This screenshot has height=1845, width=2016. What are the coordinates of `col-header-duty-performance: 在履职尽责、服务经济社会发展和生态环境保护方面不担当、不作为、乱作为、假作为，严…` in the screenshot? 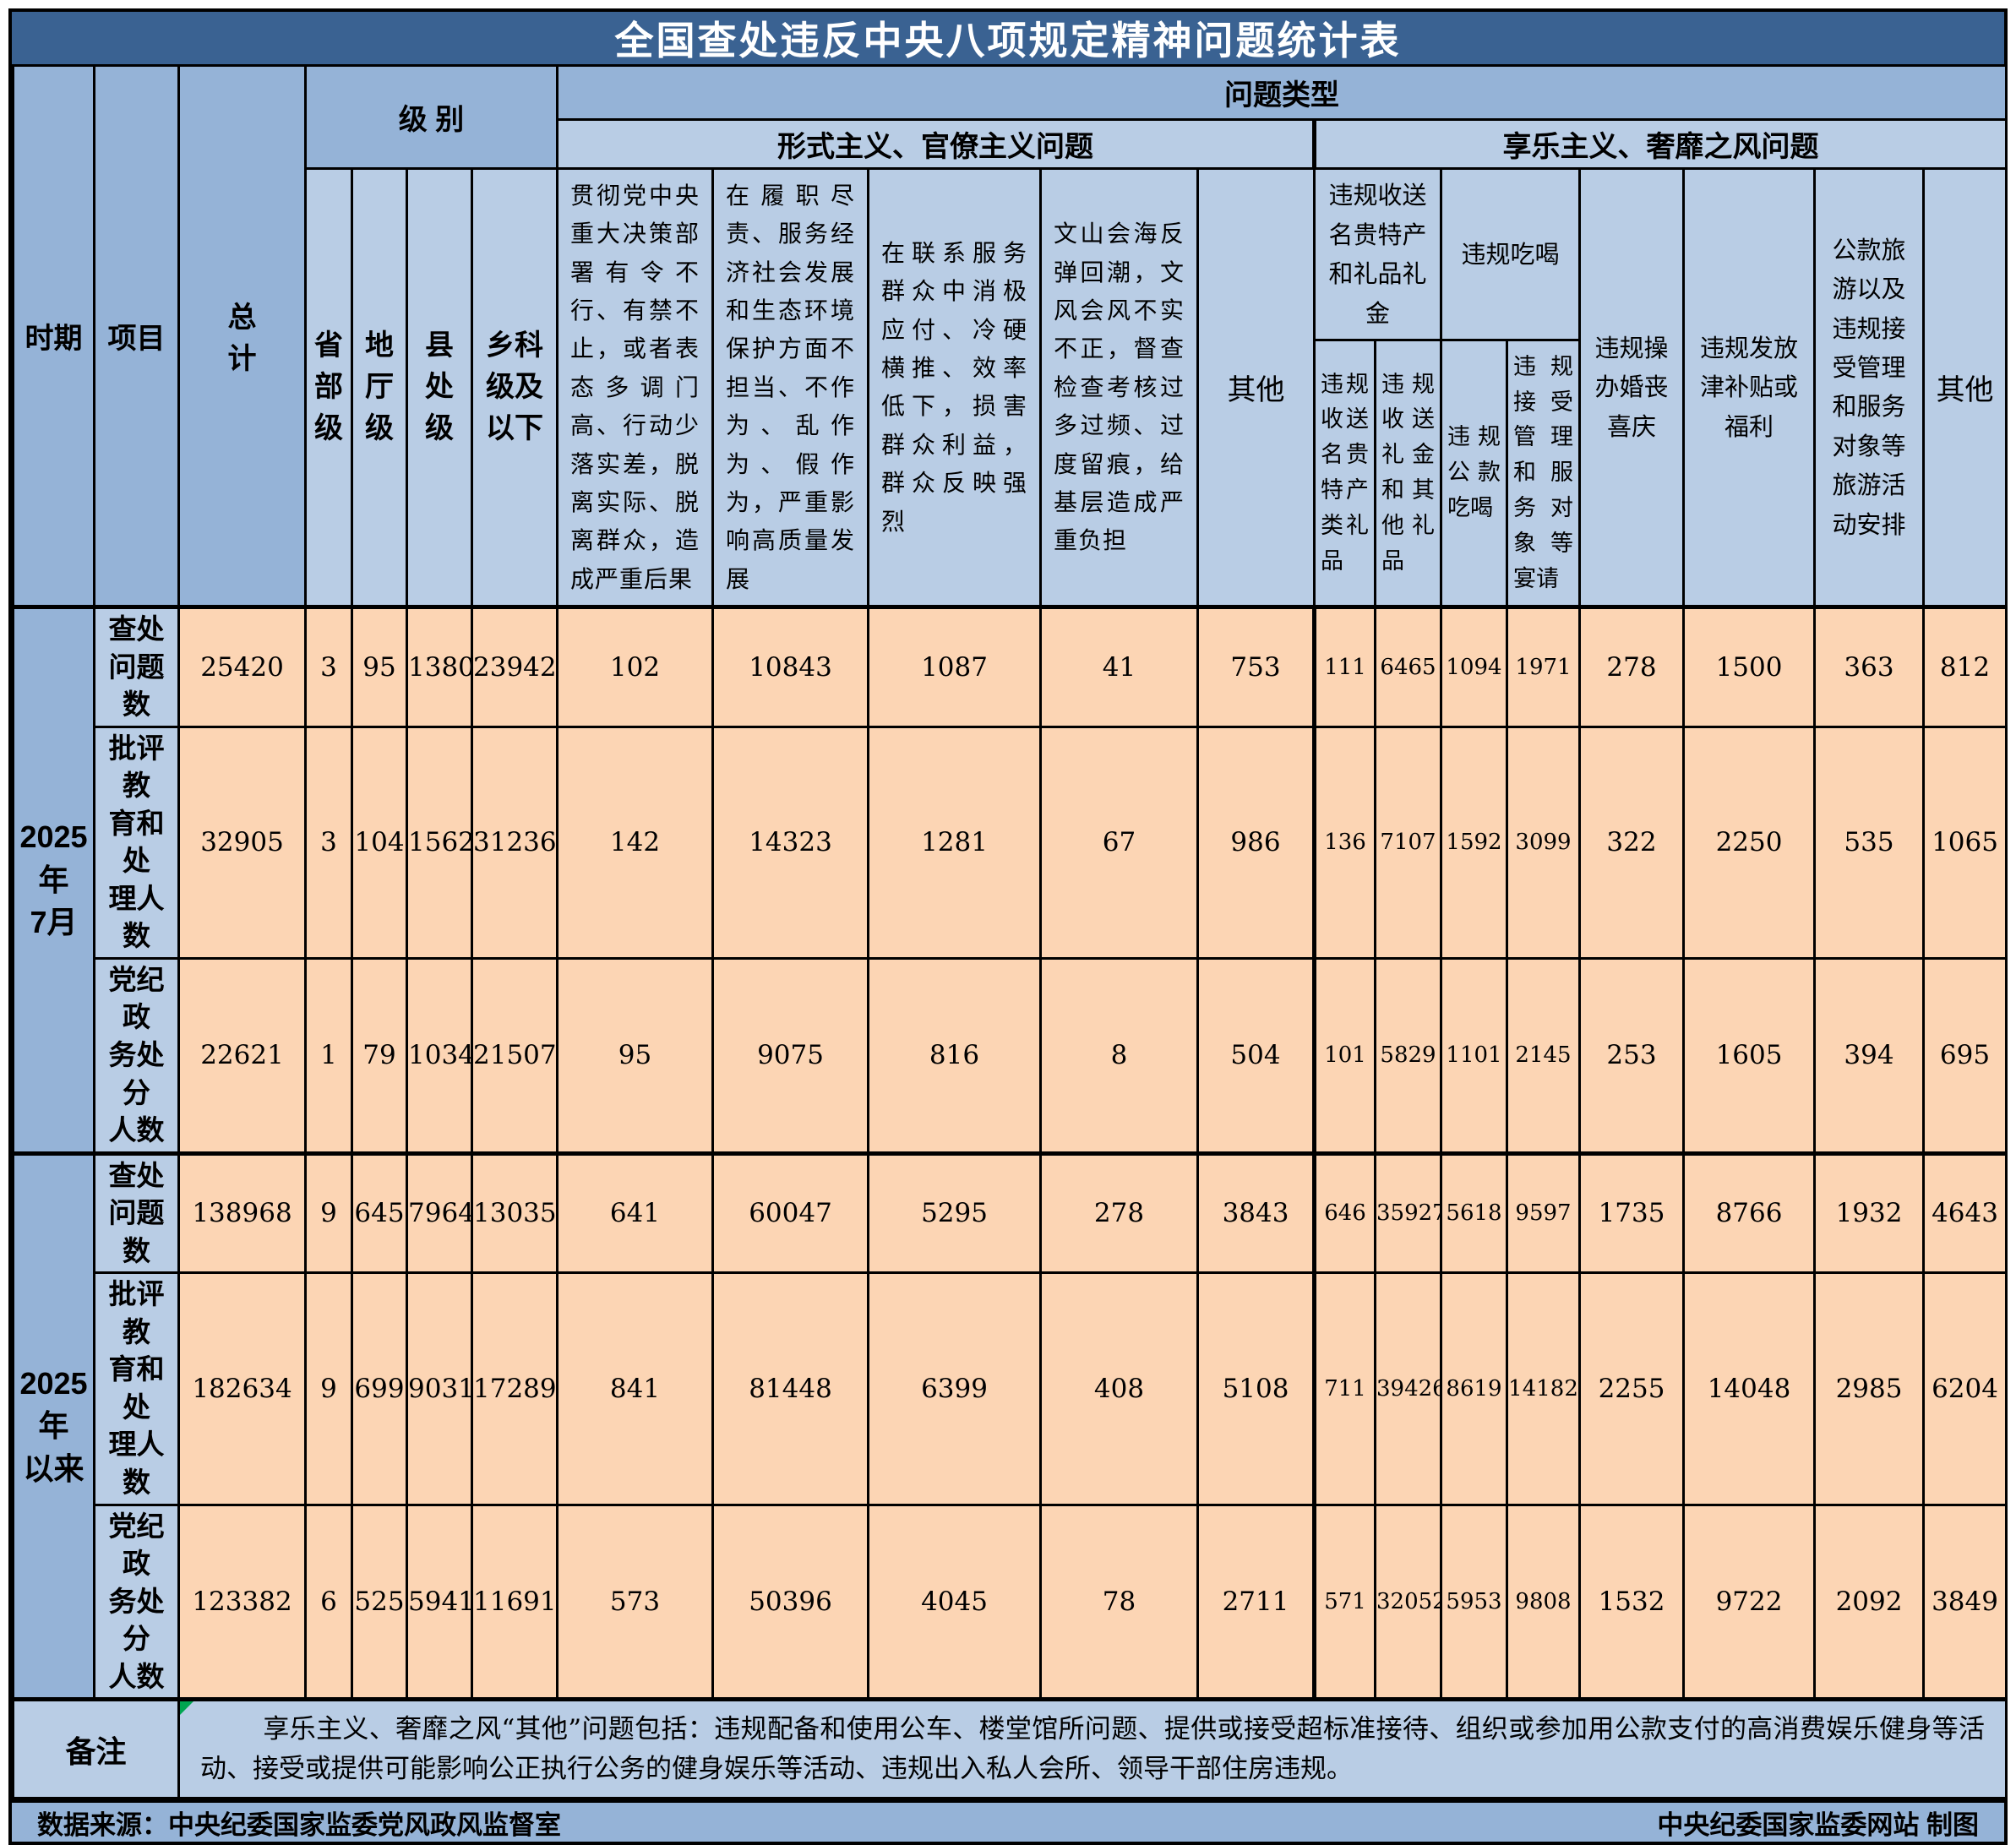 It's located at (791, 388).